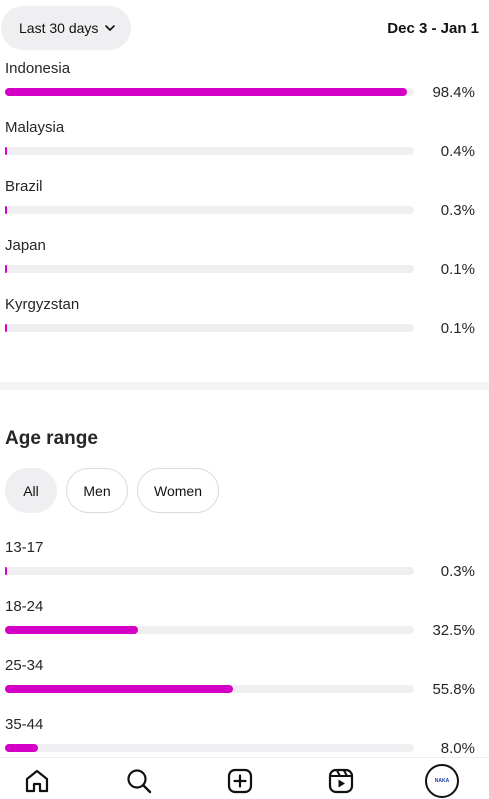  I want to click on profile-tab: NAKA, so click(442, 781).